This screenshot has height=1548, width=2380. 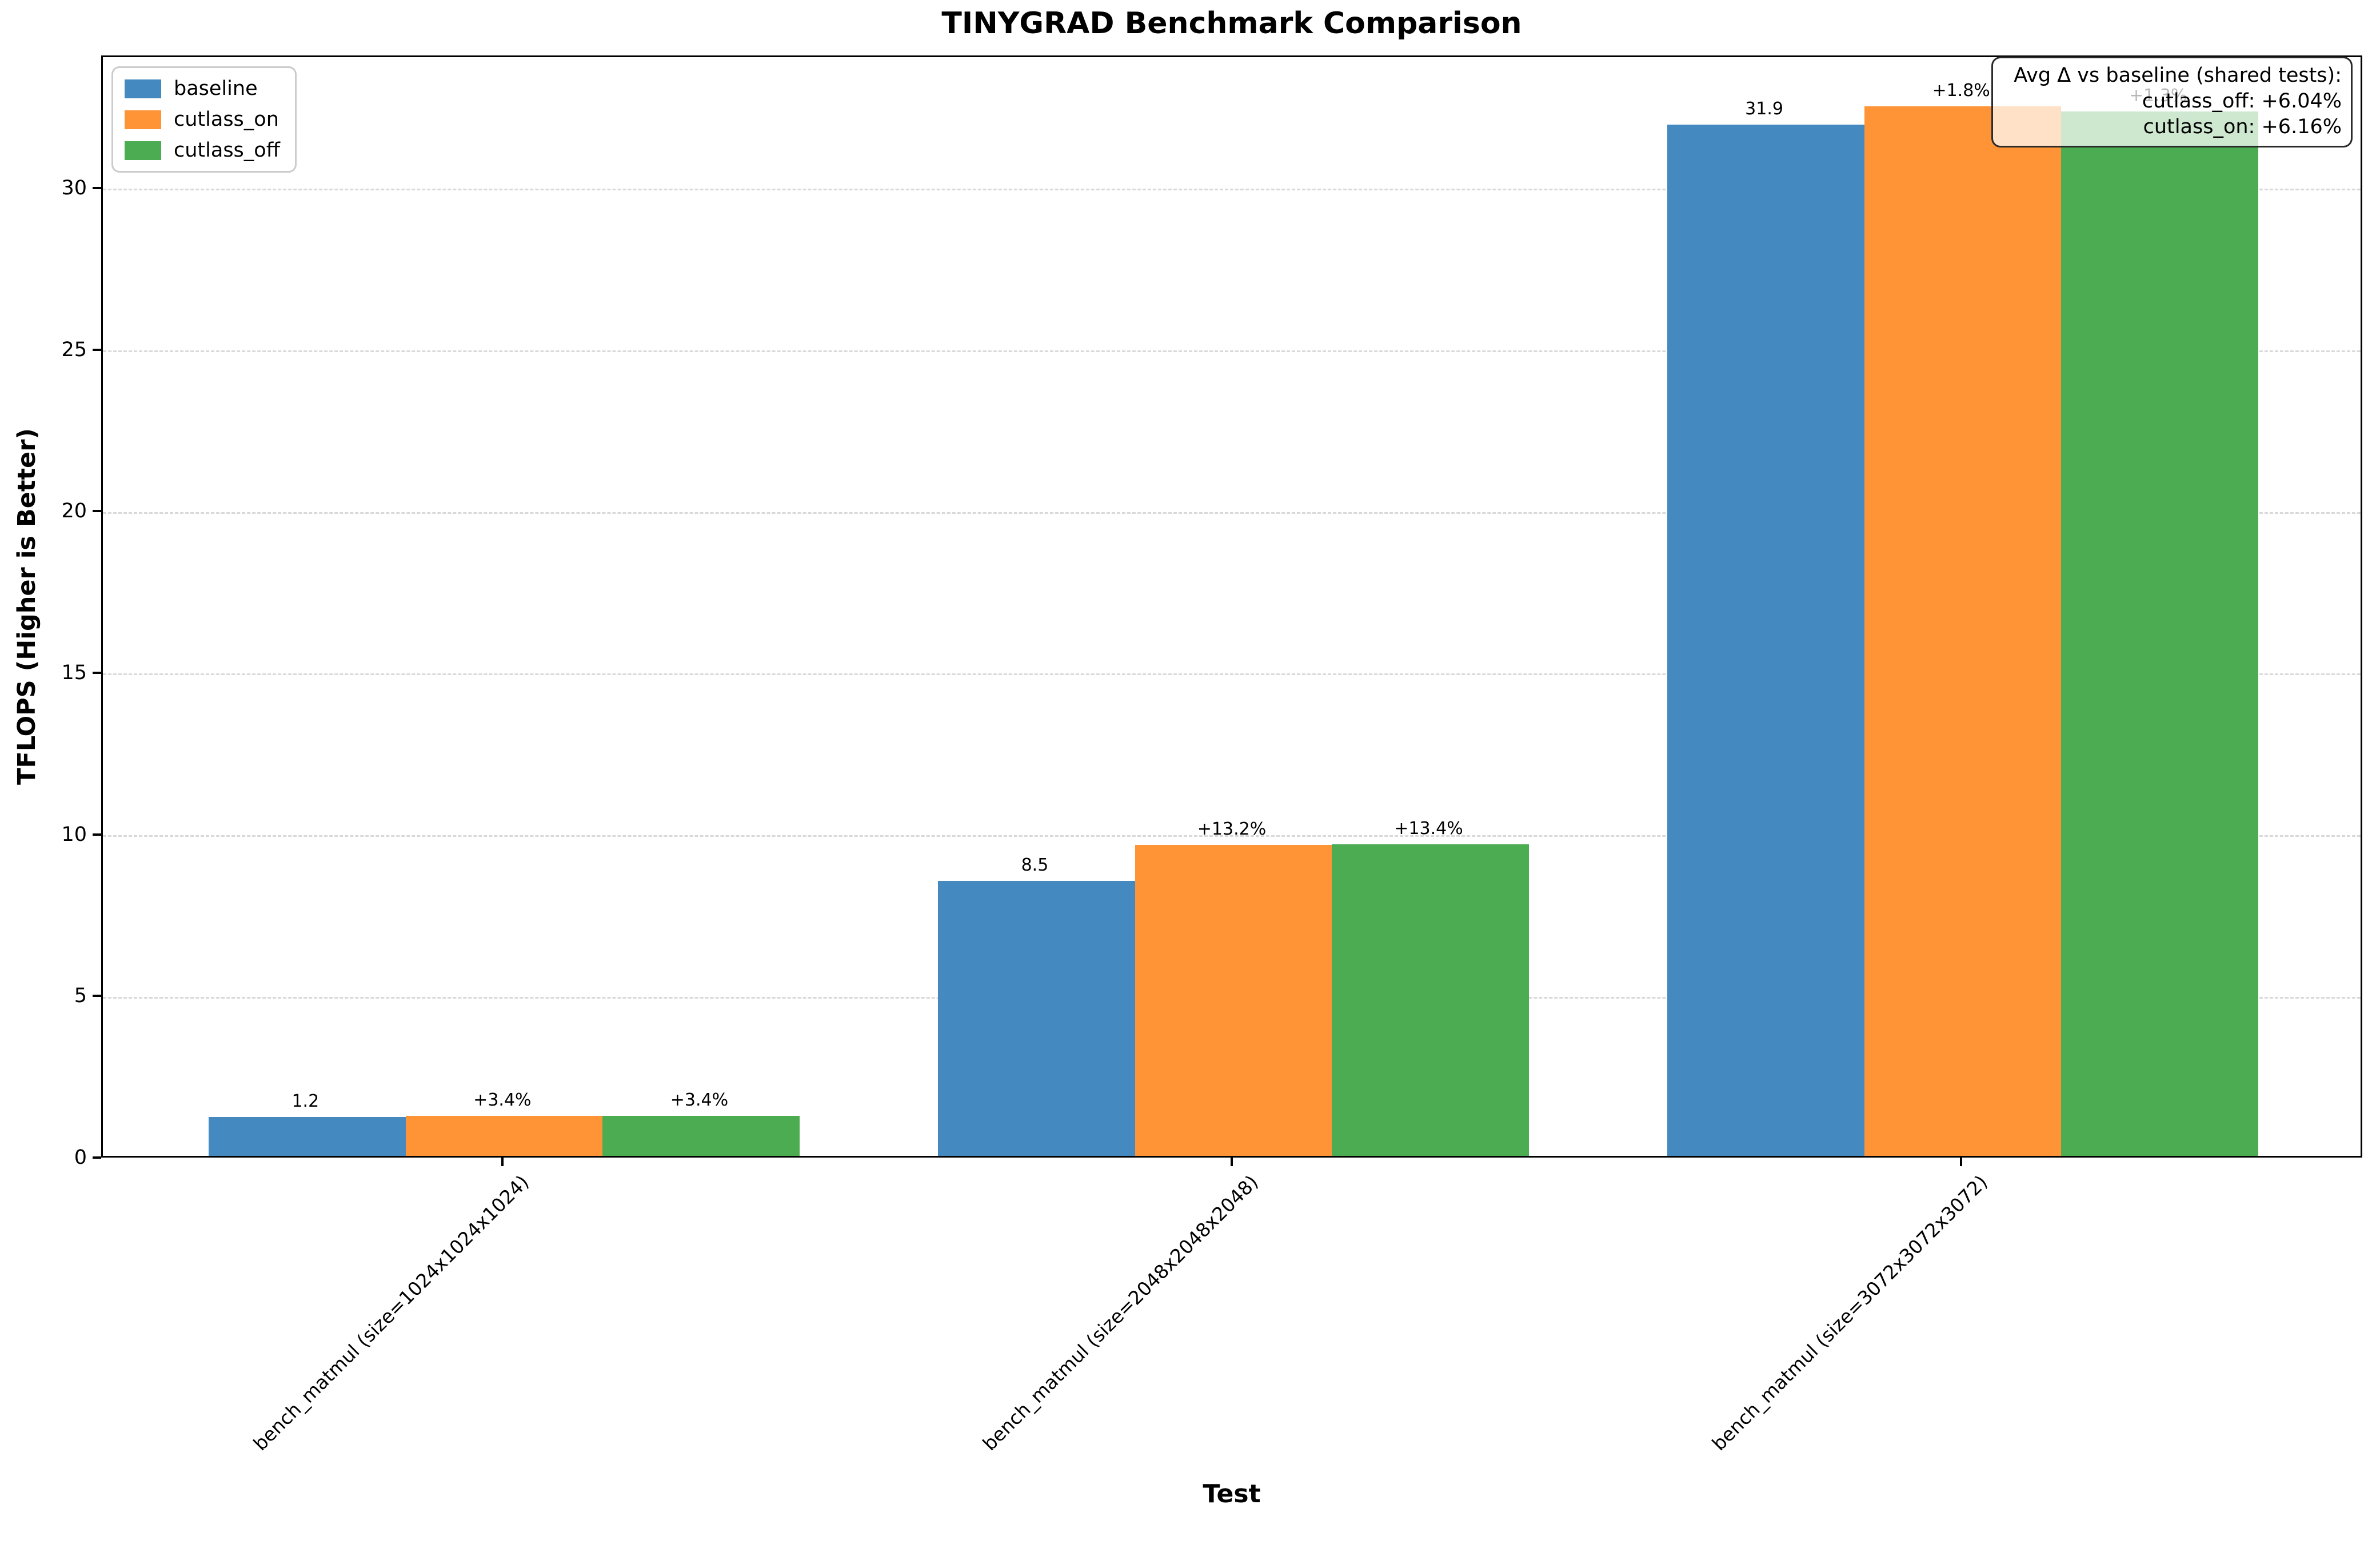 I want to click on legend-label-cutlass-on: cutlass_on, so click(x=226, y=119).